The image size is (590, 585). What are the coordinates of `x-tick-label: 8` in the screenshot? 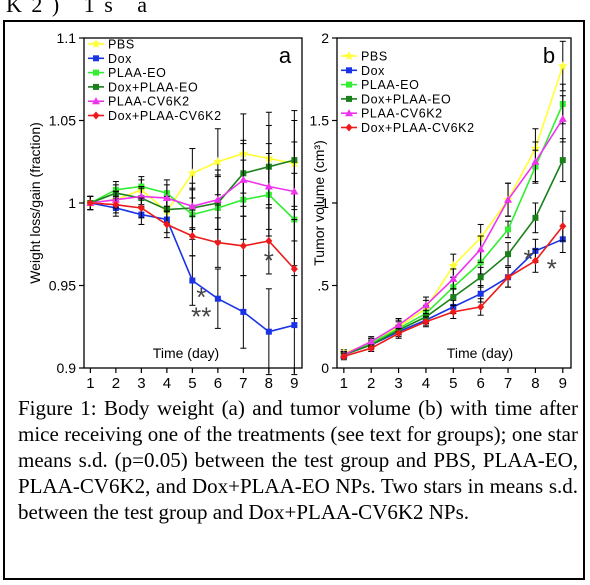 It's located at (269, 383).